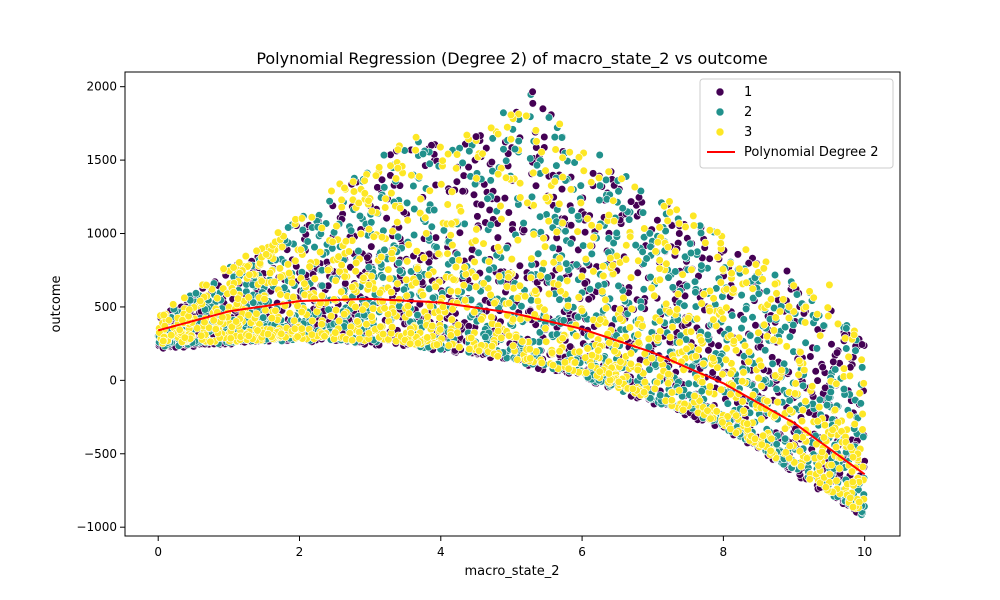 This screenshot has width=1000, height=600. What do you see at coordinates (811, 152) in the screenshot?
I see `legend-label-fit: Polynomial Degree 2` at bounding box center [811, 152].